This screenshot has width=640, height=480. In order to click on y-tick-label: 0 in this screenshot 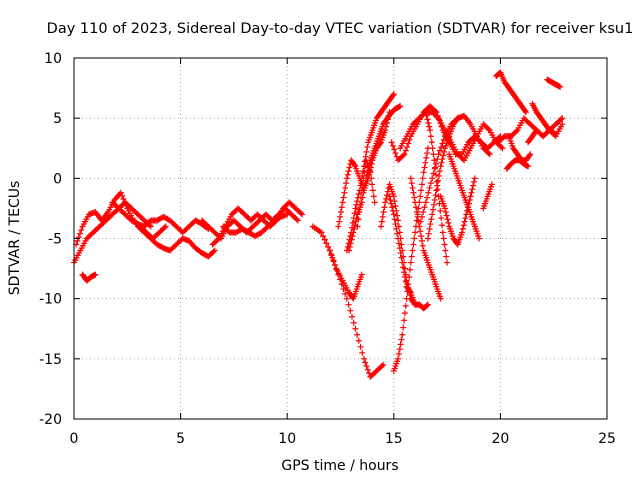, I will do `click(57, 179)`.